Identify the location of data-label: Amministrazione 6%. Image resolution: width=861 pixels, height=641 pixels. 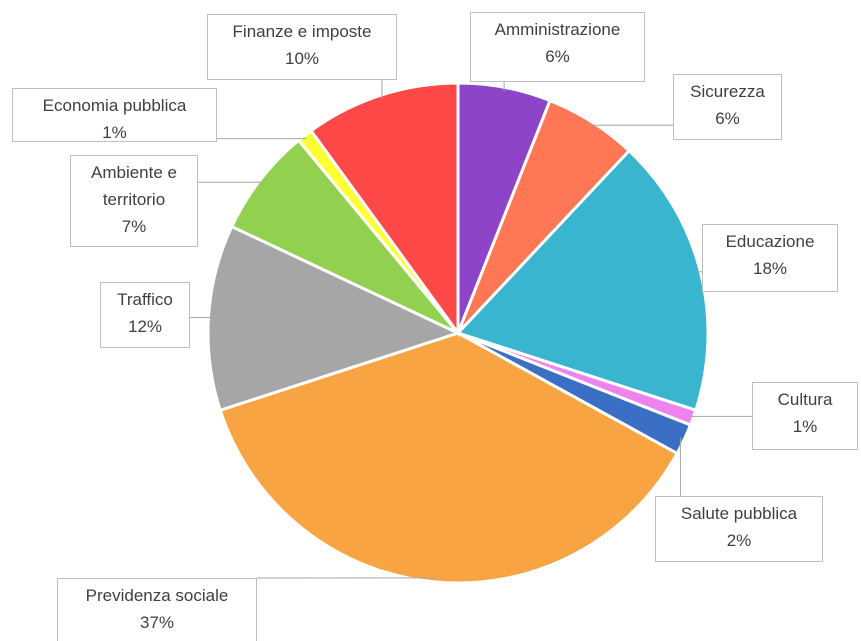
(557, 47).